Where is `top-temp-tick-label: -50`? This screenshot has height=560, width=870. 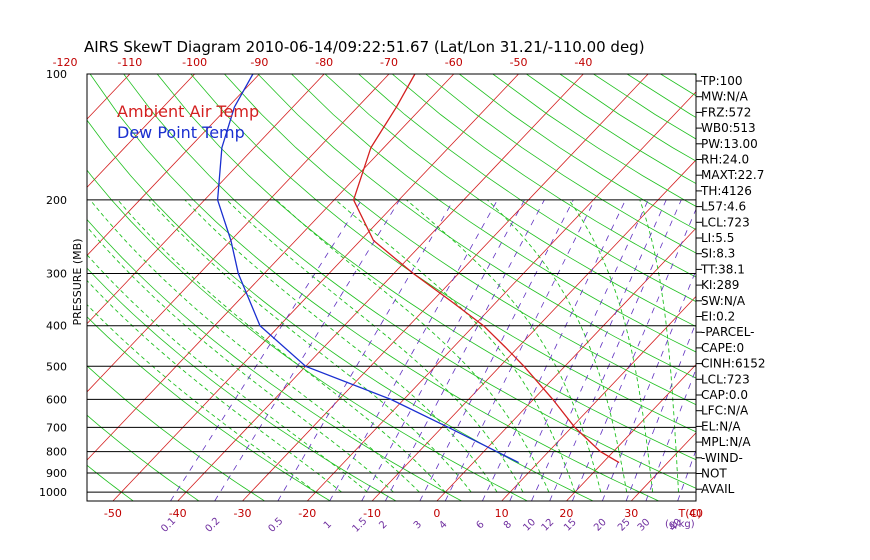
top-temp-tick-label: -50 is located at coordinates (519, 62).